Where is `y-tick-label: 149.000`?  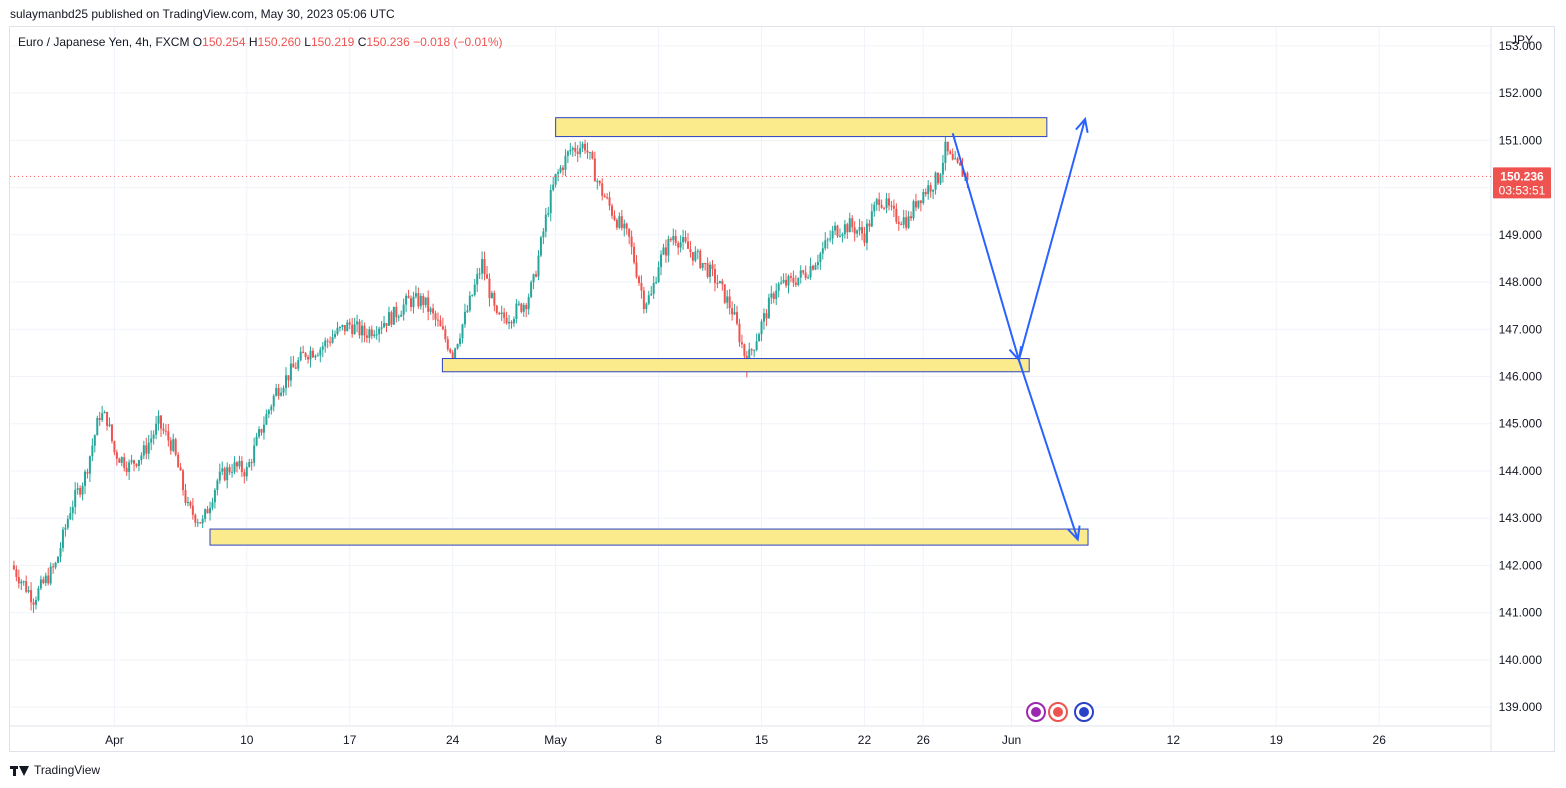
y-tick-label: 149.000 is located at coordinates (1521, 235).